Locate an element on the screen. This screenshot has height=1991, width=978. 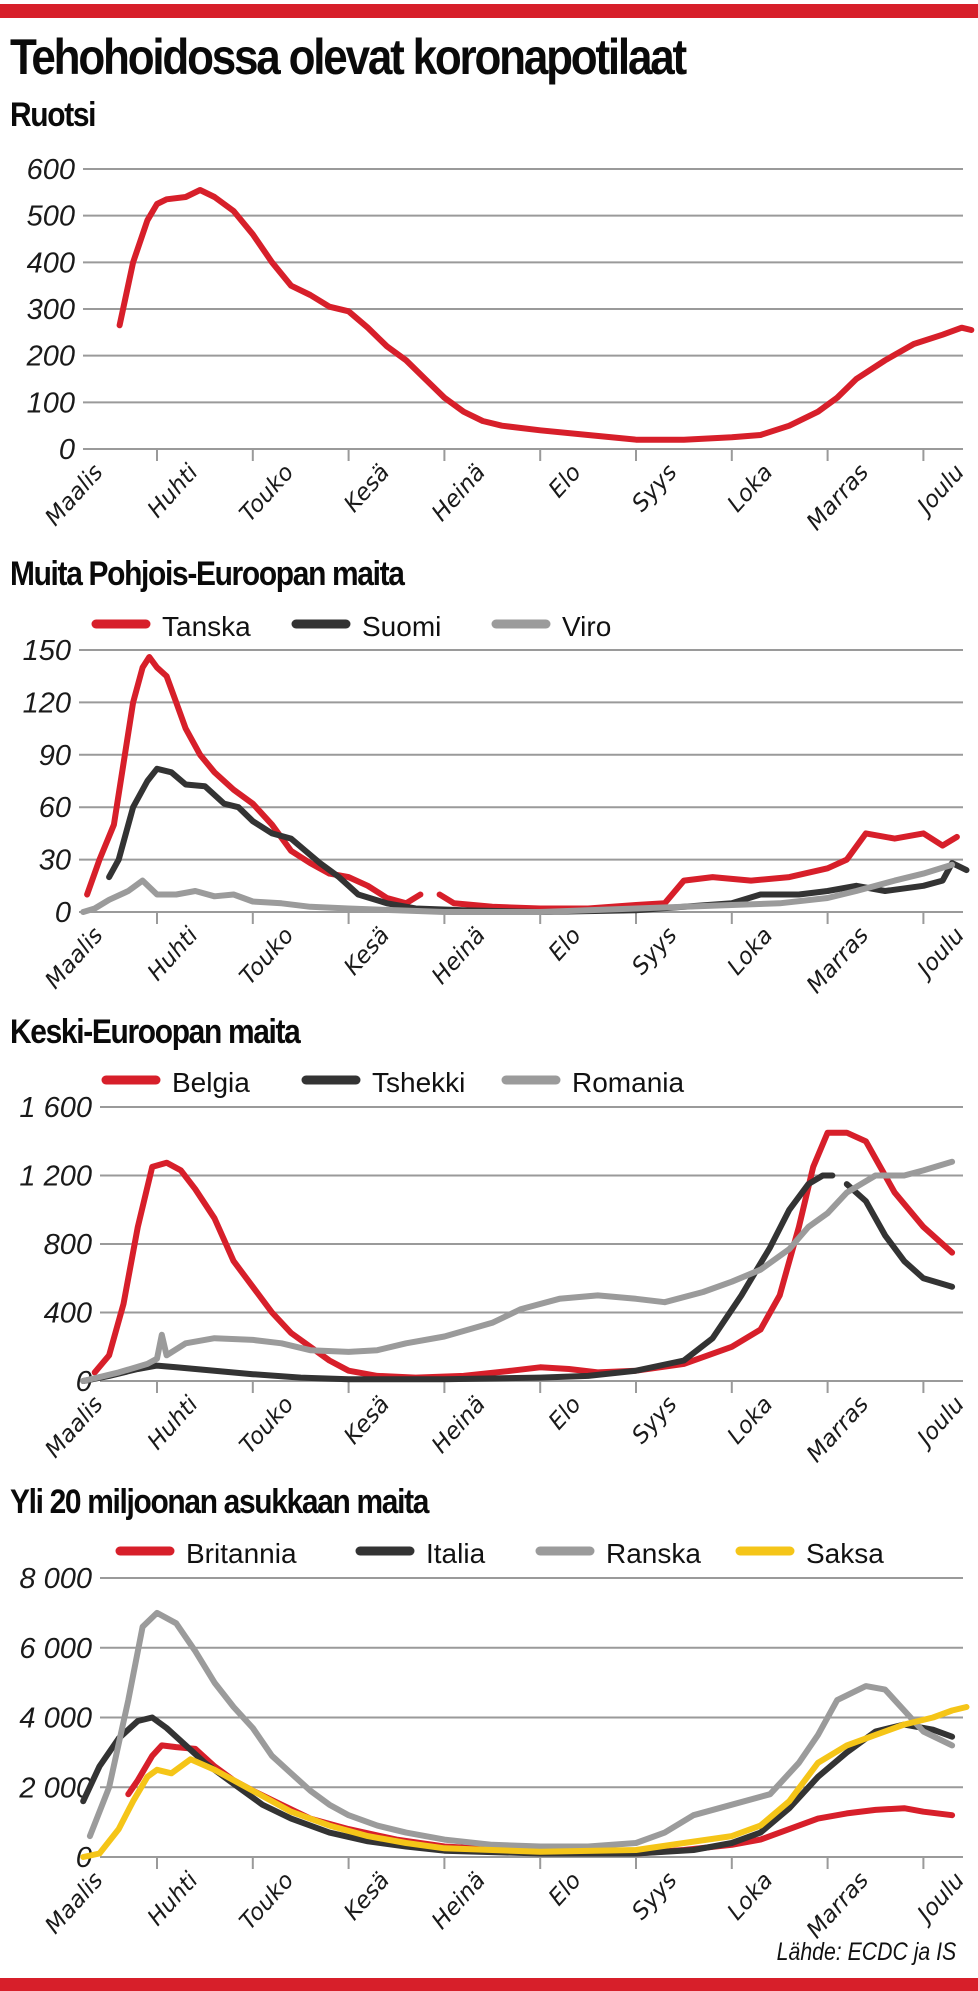
legend-label-ranska: Ranska is located at coordinates (653, 1553).